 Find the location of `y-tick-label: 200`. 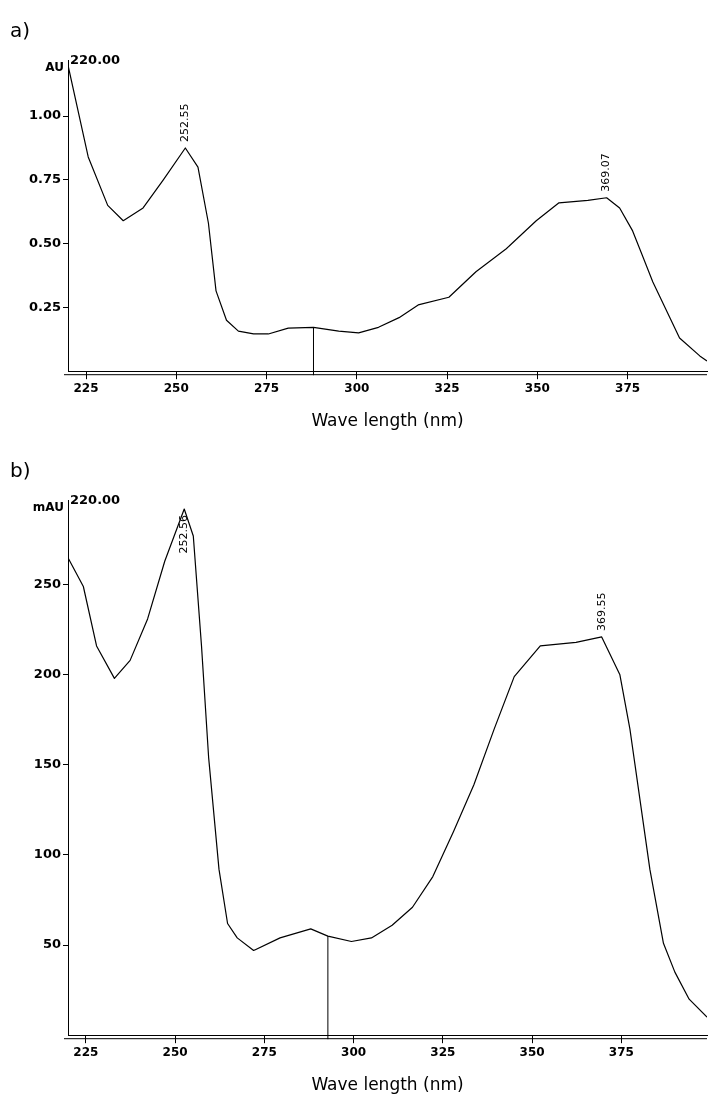

y-tick-label: 200 is located at coordinates (47, 674).